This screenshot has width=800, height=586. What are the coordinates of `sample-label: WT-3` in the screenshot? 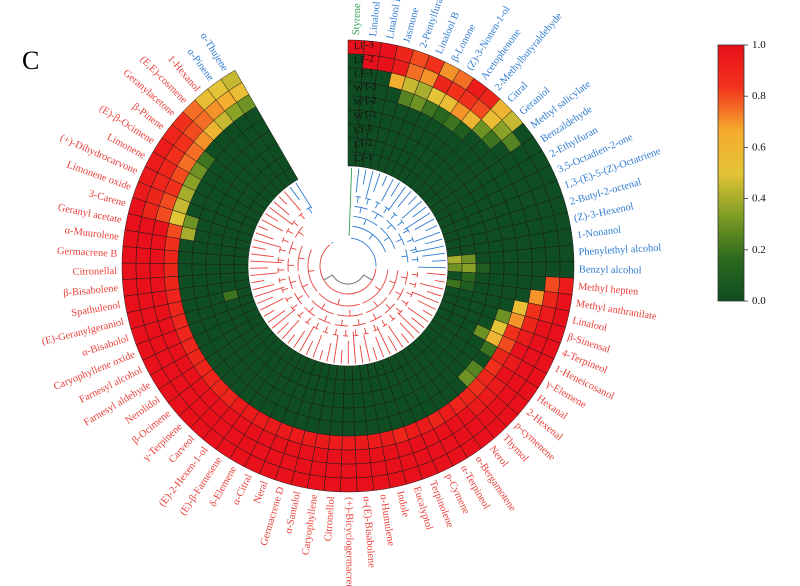 It's located at (365, 87).